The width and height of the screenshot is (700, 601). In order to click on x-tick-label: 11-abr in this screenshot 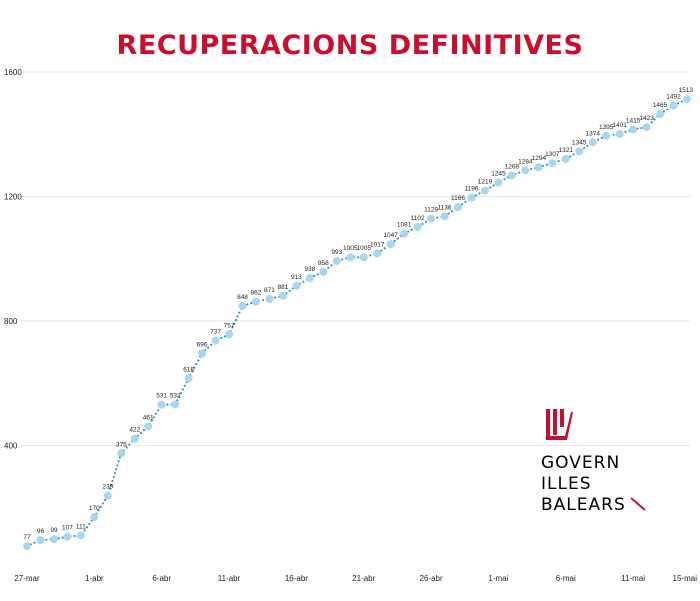, I will do `click(229, 578)`.